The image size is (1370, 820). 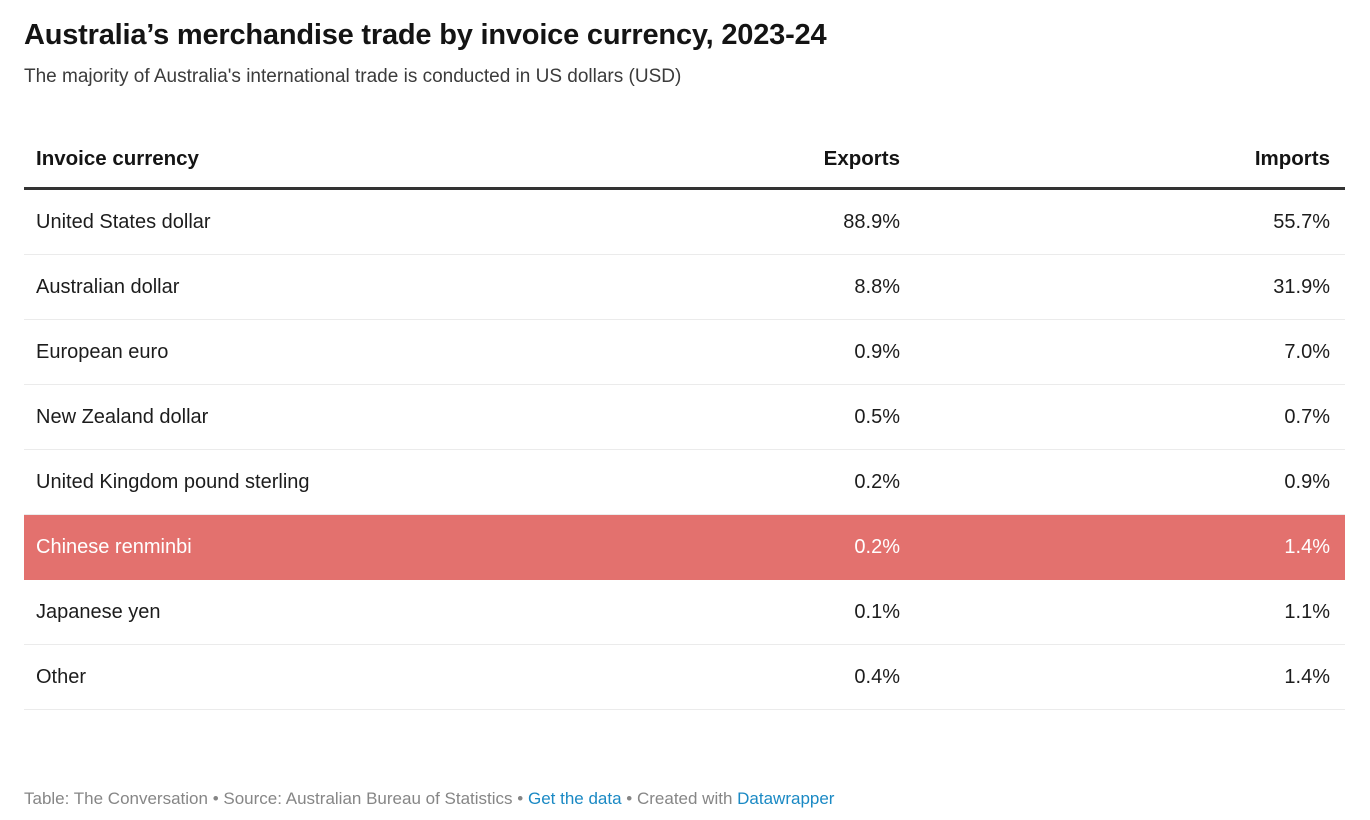 I want to click on imports-cell: 0.7%, so click(x=1122, y=417).